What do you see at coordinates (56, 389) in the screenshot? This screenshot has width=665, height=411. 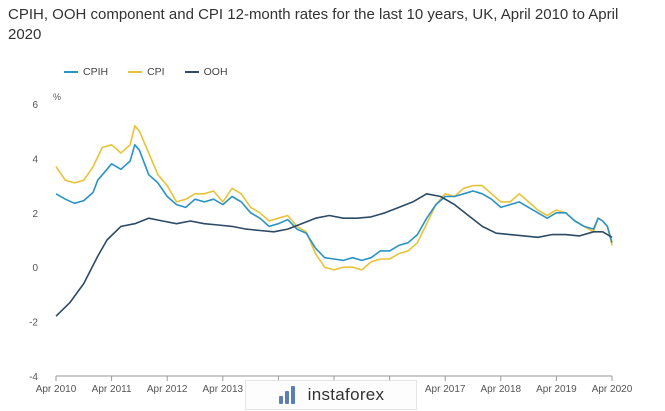 I see `x-tick-label: Apr 2010` at bounding box center [56, 389].